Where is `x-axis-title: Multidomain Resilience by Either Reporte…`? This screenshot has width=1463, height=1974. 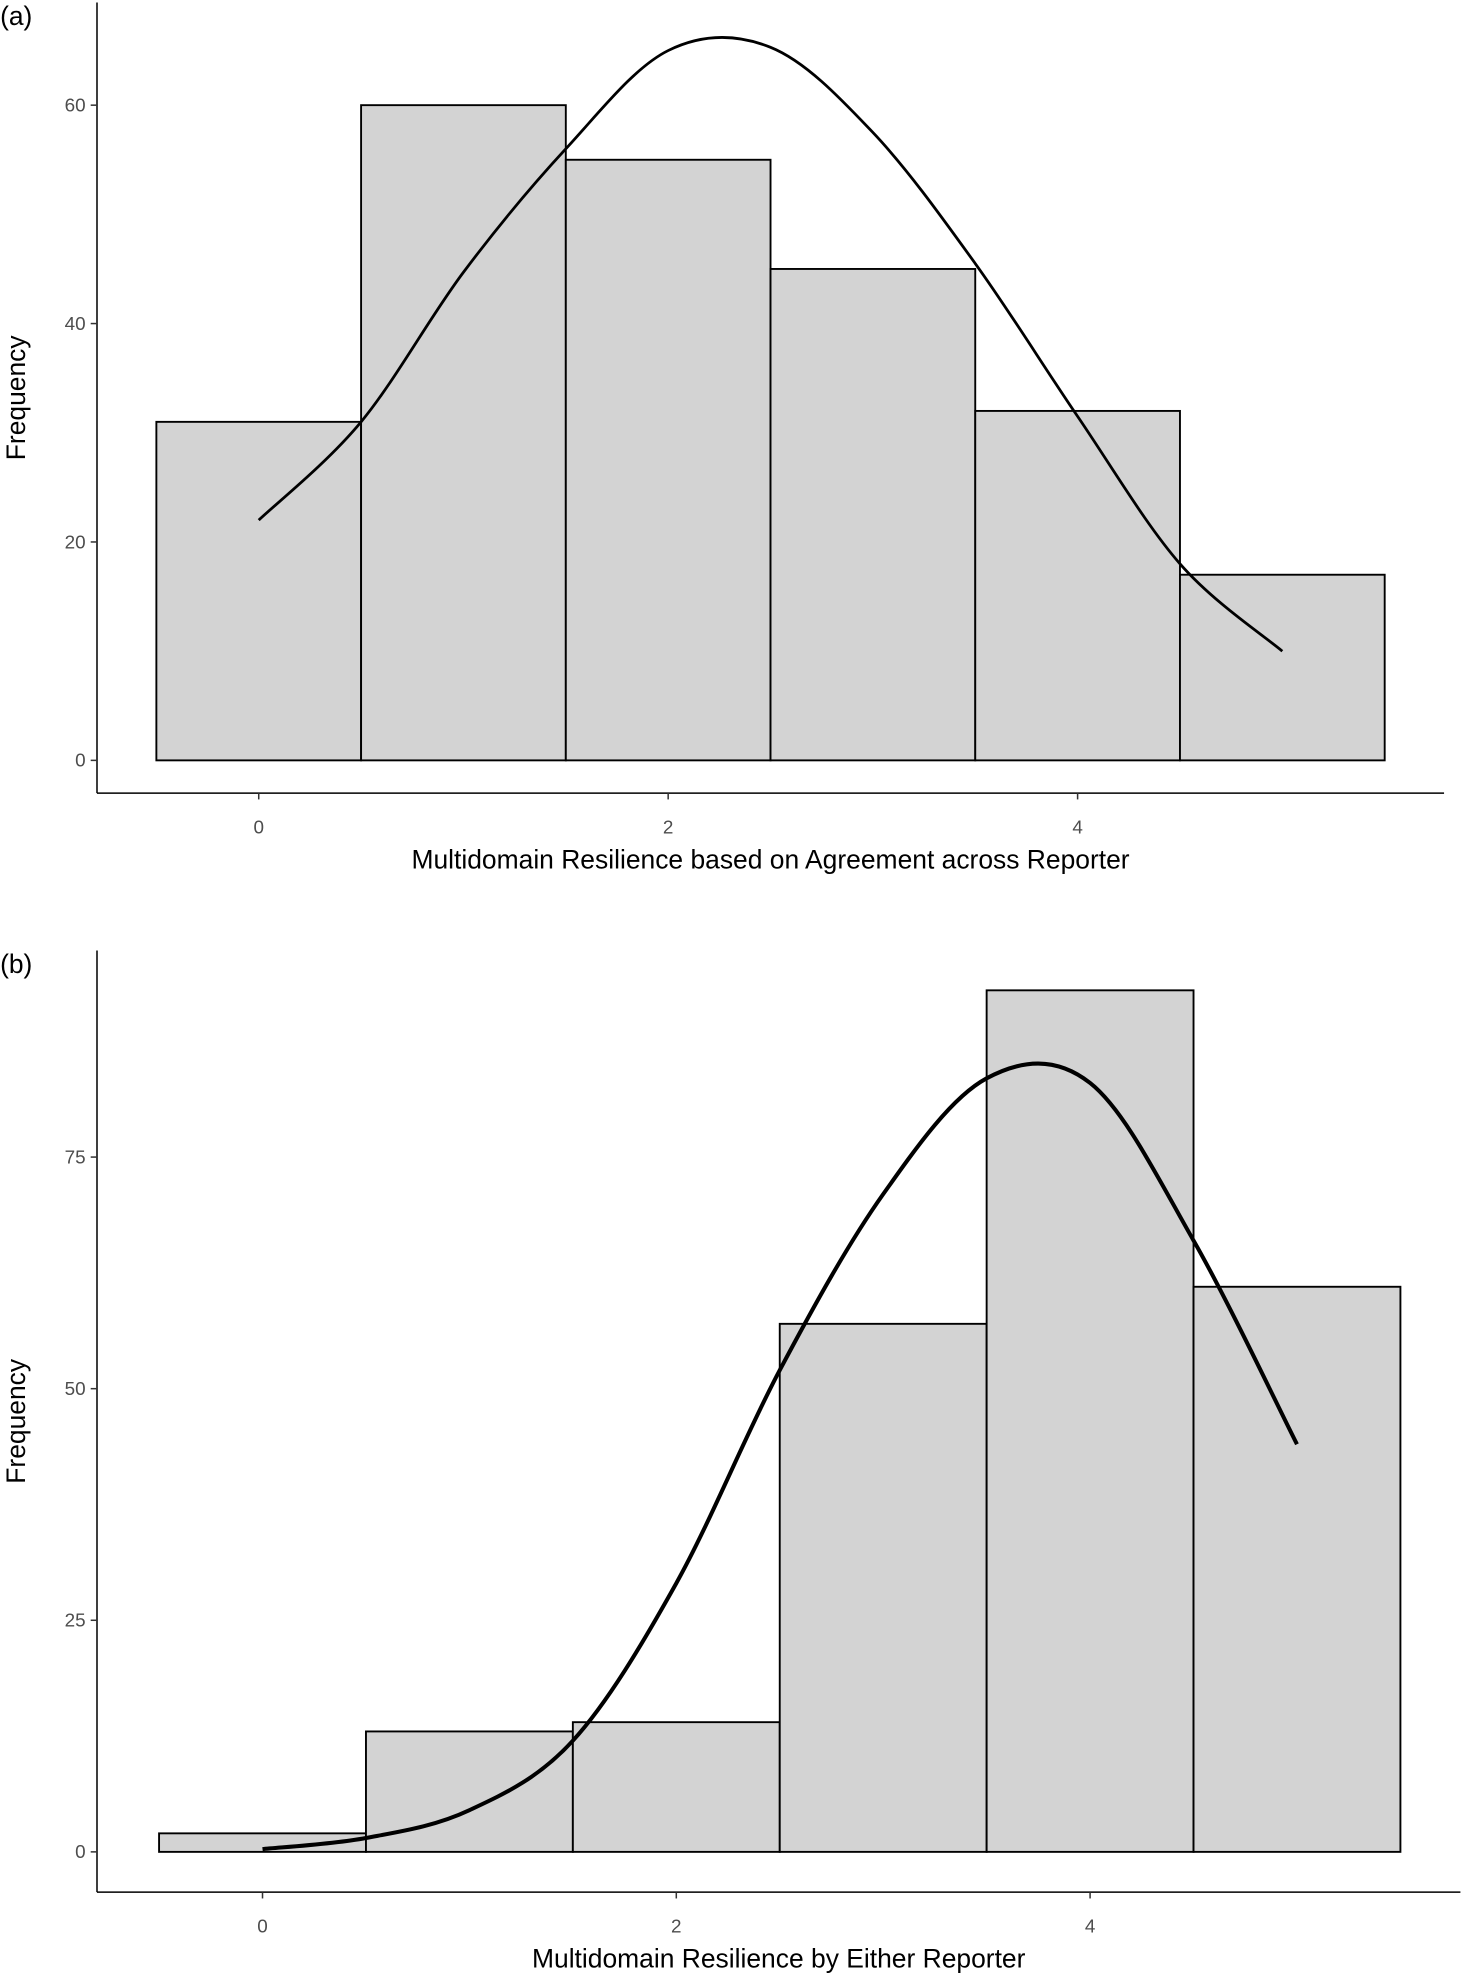 x-axis-title: Multidomain Resilience by Either Reporte… is located at coordinates (779, 1959).